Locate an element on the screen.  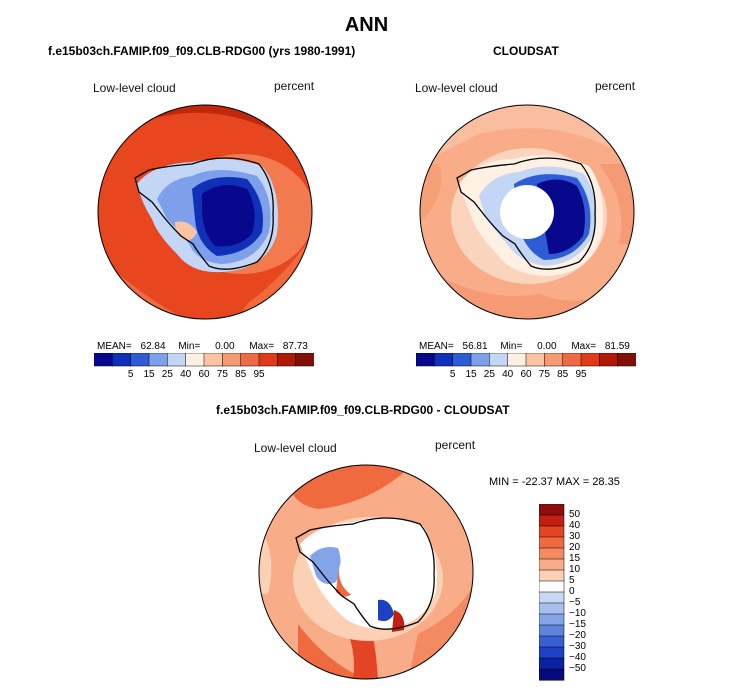
colorbar-tick-label: −20 is located at coordinates (577, 635).